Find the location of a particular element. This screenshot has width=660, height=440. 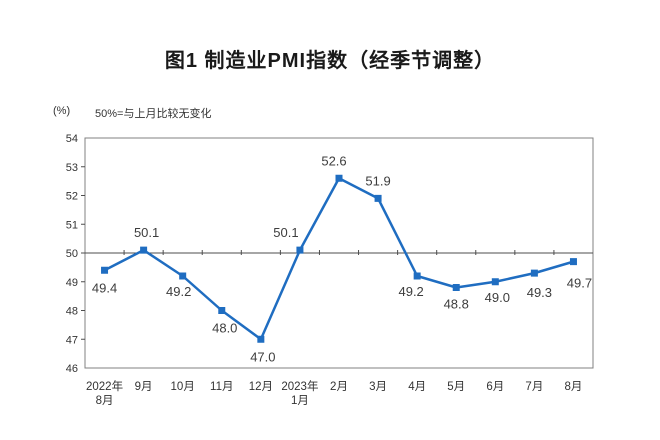

x-axis-label: 7月 is located at coordinates (534, 387).